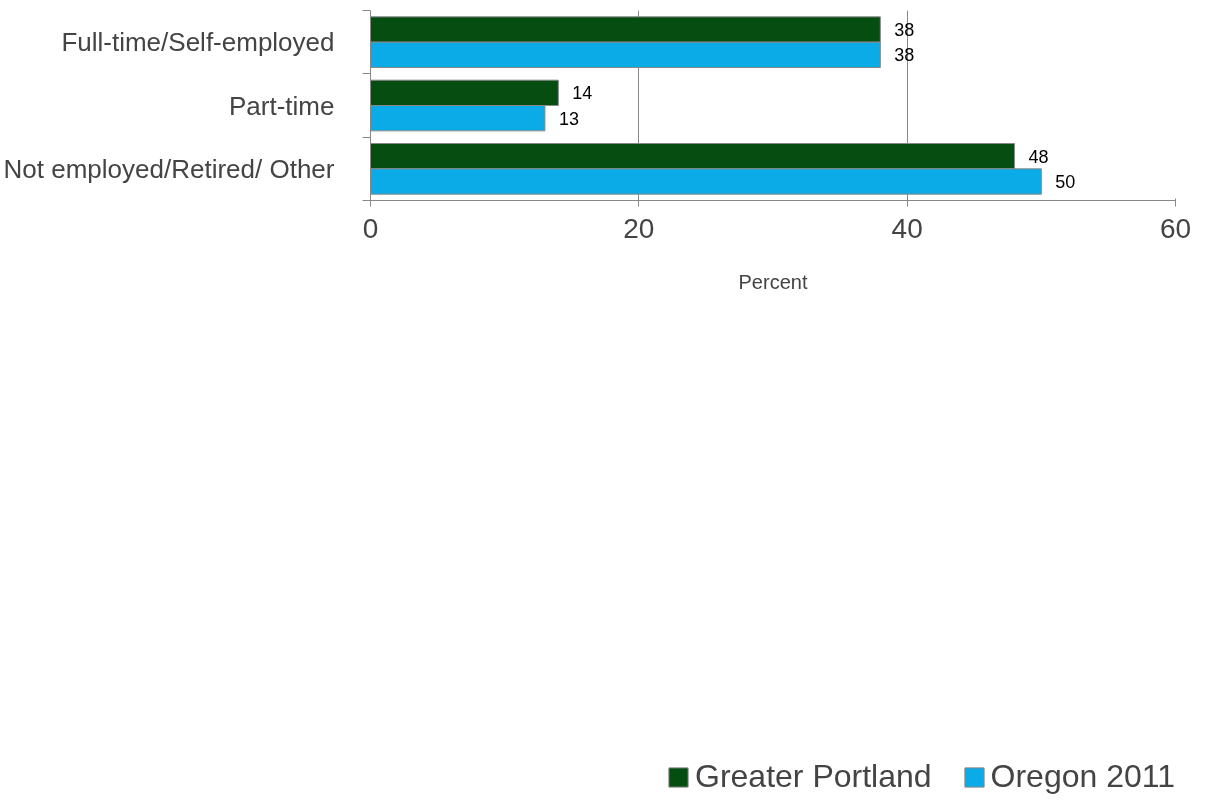 The height and width of the screenshot is (804, 1228). What do you see at coordinates (169, 168) in the screenshot?
I see `y-tick-label: Not employed/Retired/ Other` at bounding box center [169, 168].